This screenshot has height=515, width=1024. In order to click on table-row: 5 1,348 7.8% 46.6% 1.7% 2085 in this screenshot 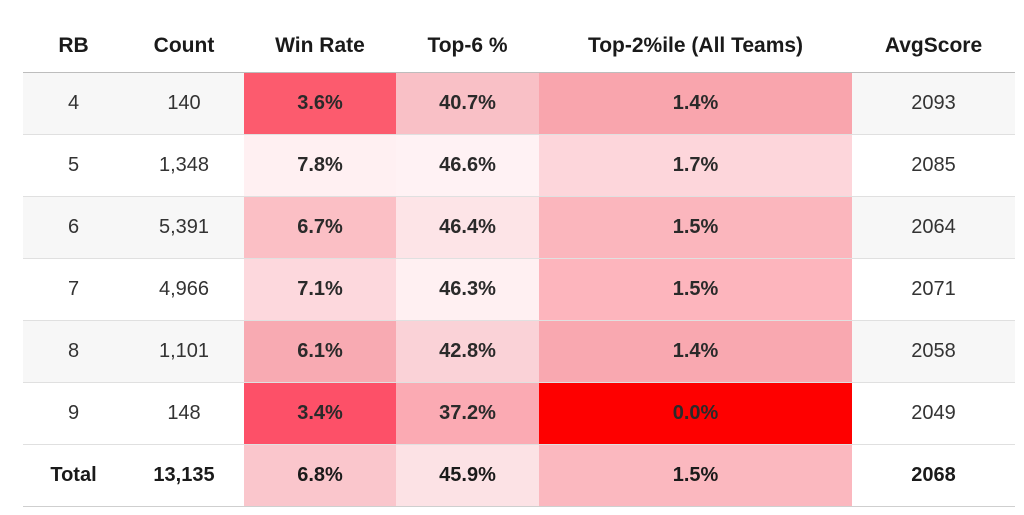, I will do `click(519, 165)`.